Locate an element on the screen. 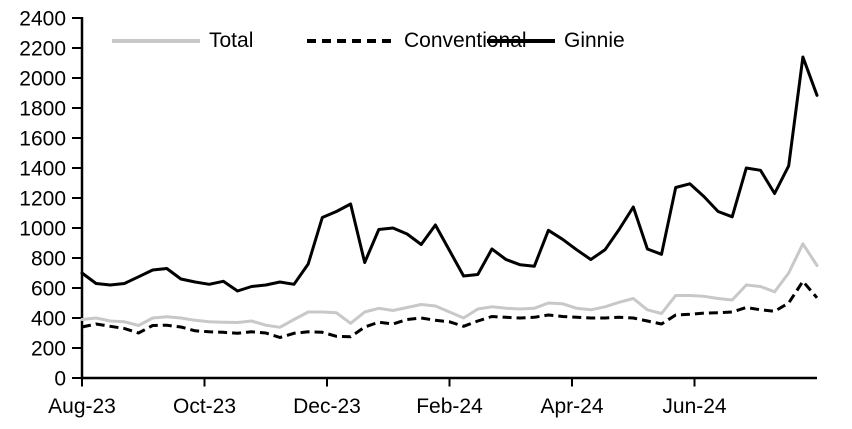  legend-item-conventional: Conventional is located at coordinates (417, 41).